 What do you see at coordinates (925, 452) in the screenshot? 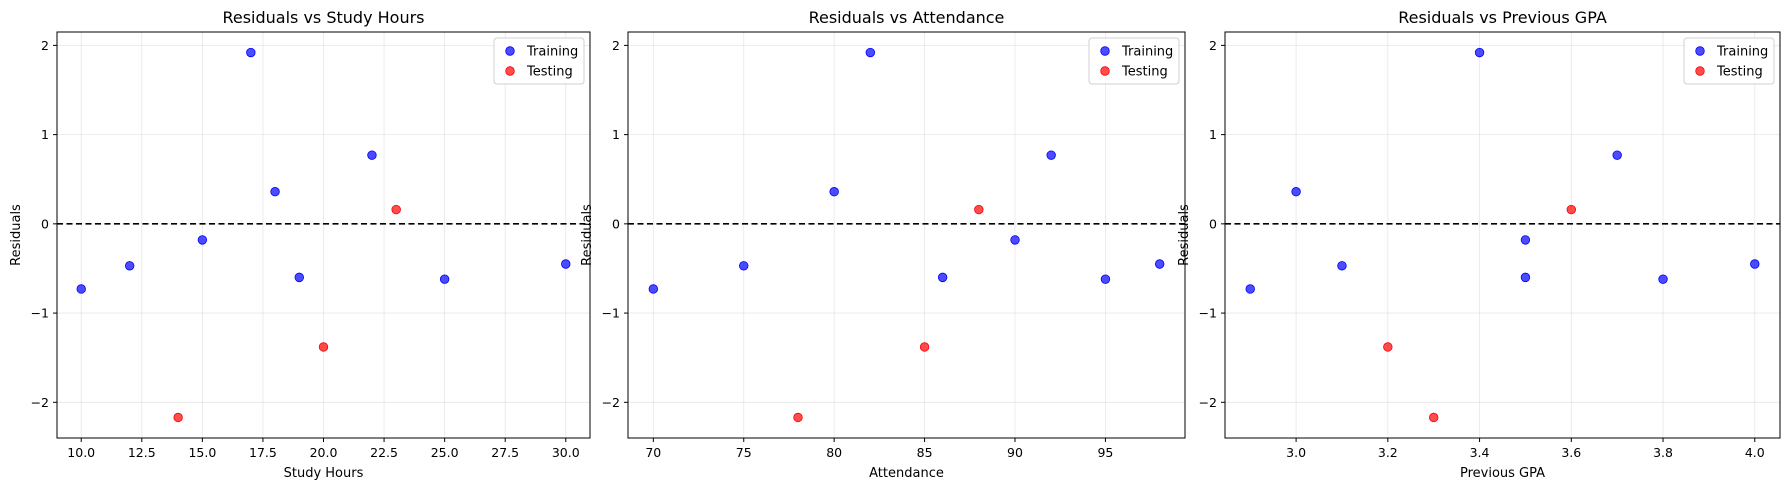
I see `x-tick-label: 85` at bounding box center [925, 452].